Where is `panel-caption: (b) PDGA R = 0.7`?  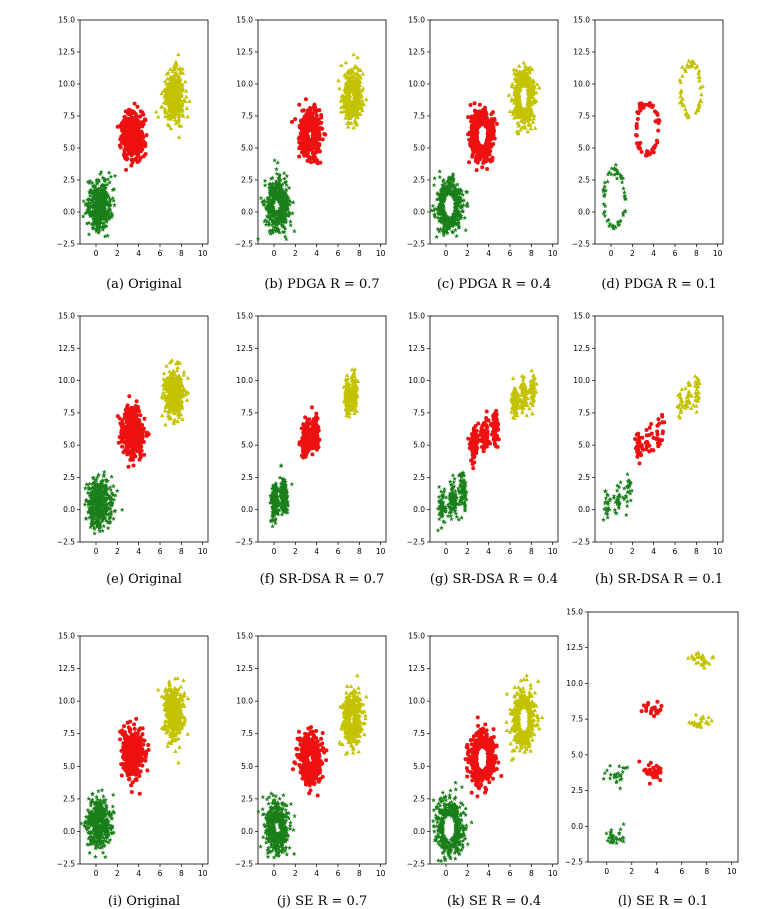 panel-caption: (b) PDGA R = 0.7 is located at coordinates (321, 284).